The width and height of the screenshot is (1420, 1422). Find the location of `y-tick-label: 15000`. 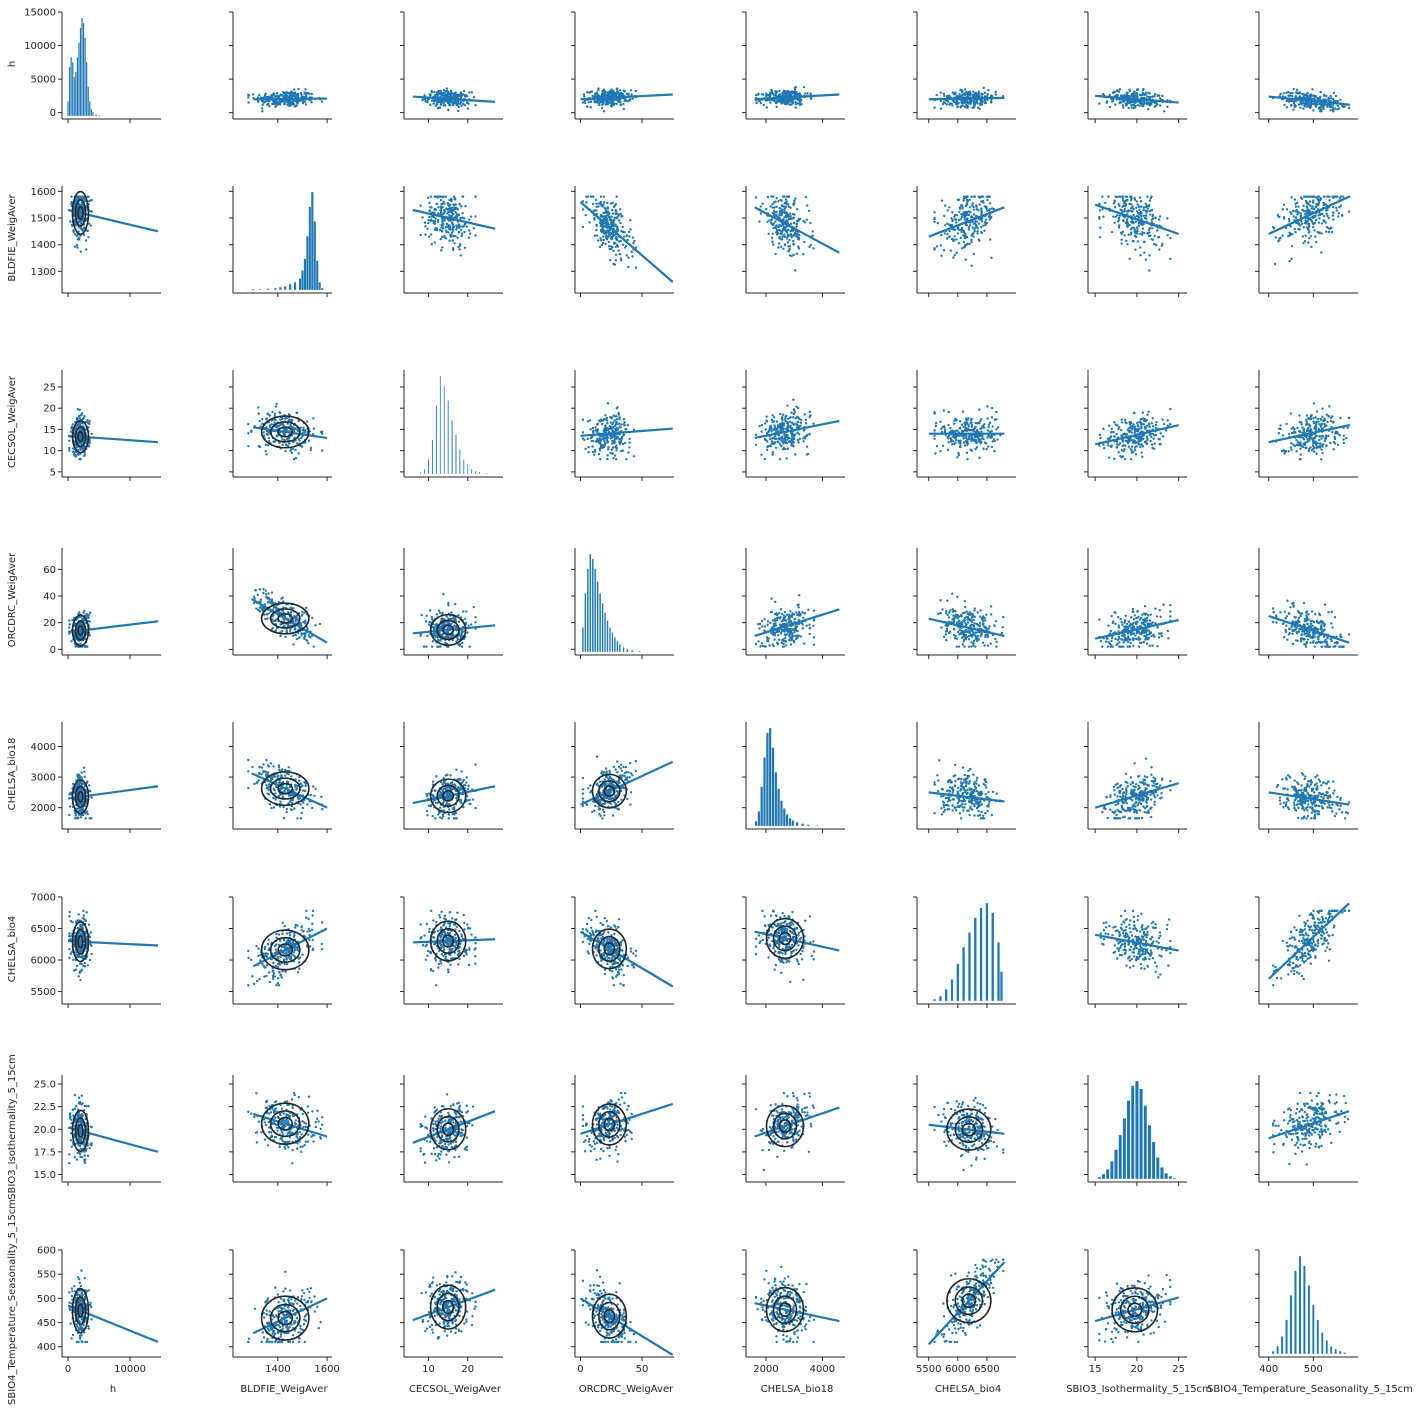

y-tick-label: 15000 is located at coordinates (40, 13).